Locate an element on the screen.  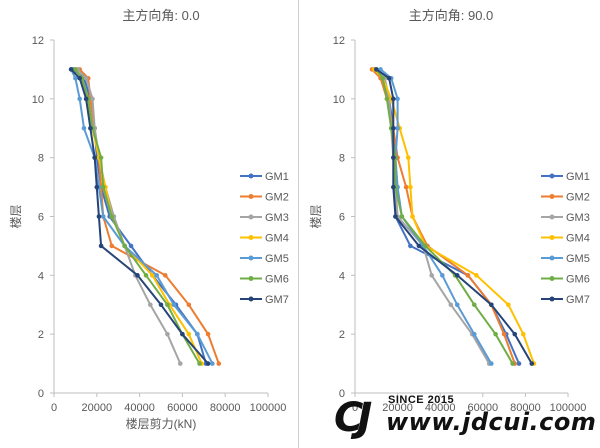
chart2-ylabel: 楼层 is located at coordinates (315, 216).